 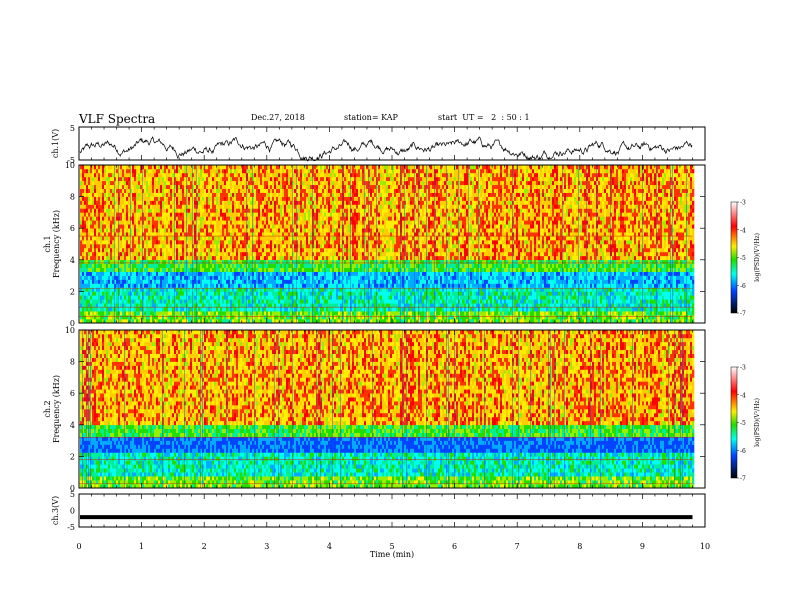 What do you see at coordinates (72, 128) in the screenshot?
I see `ch1-ytick-5: 5` at bounding box center [72, 128].